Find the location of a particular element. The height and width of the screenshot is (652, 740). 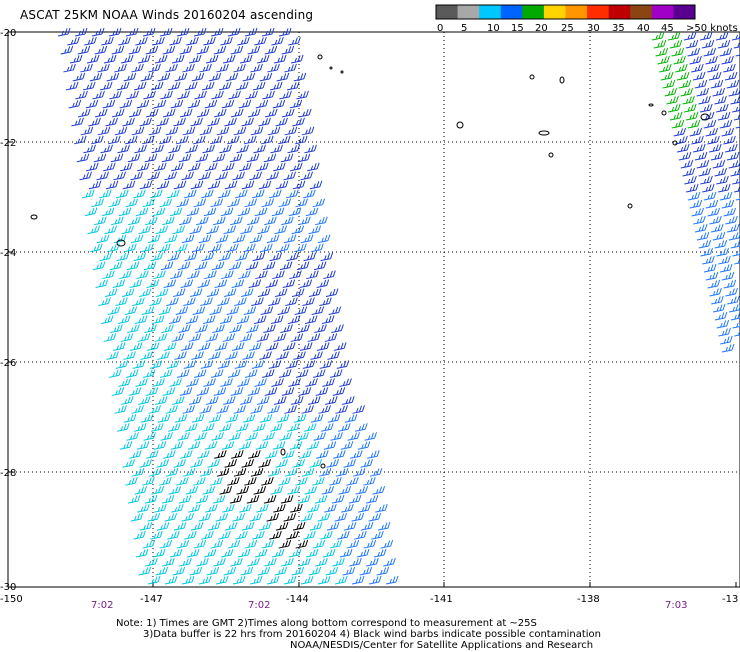

lon-label: -147 is located at coordinates (151, 599).